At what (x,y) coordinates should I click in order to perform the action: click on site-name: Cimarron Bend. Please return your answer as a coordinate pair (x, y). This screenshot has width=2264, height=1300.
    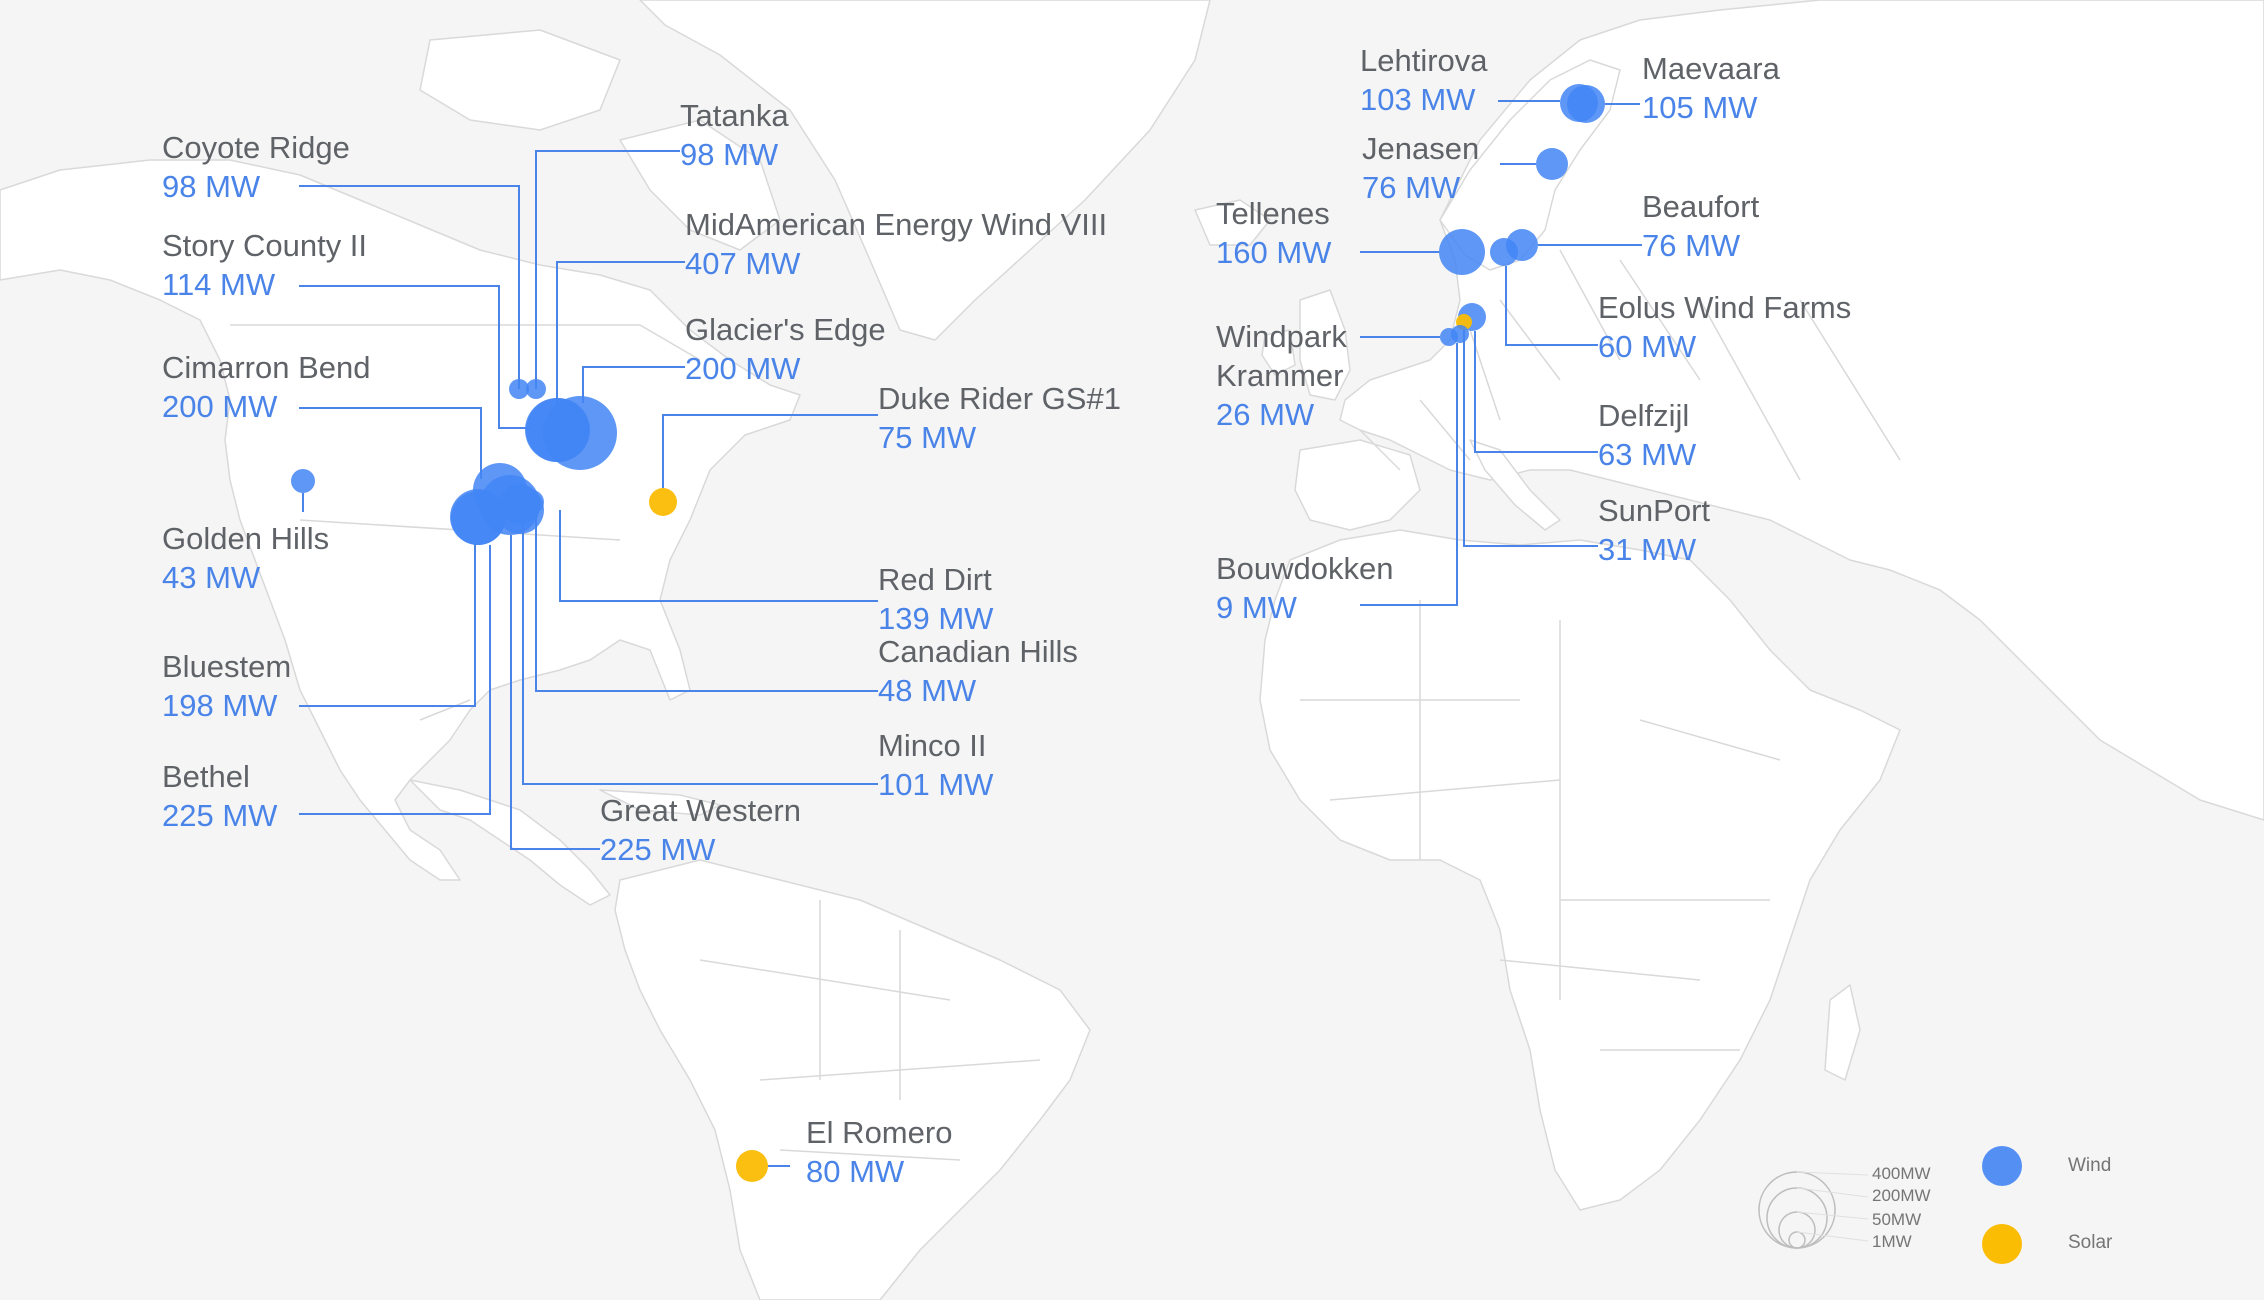
    Looking at the image, I should click on (266, 367).